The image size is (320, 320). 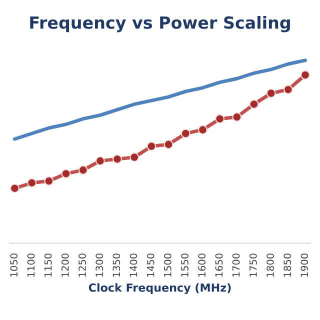 I want to click on x-tick-label: 1600, so click(x=202, y=265).